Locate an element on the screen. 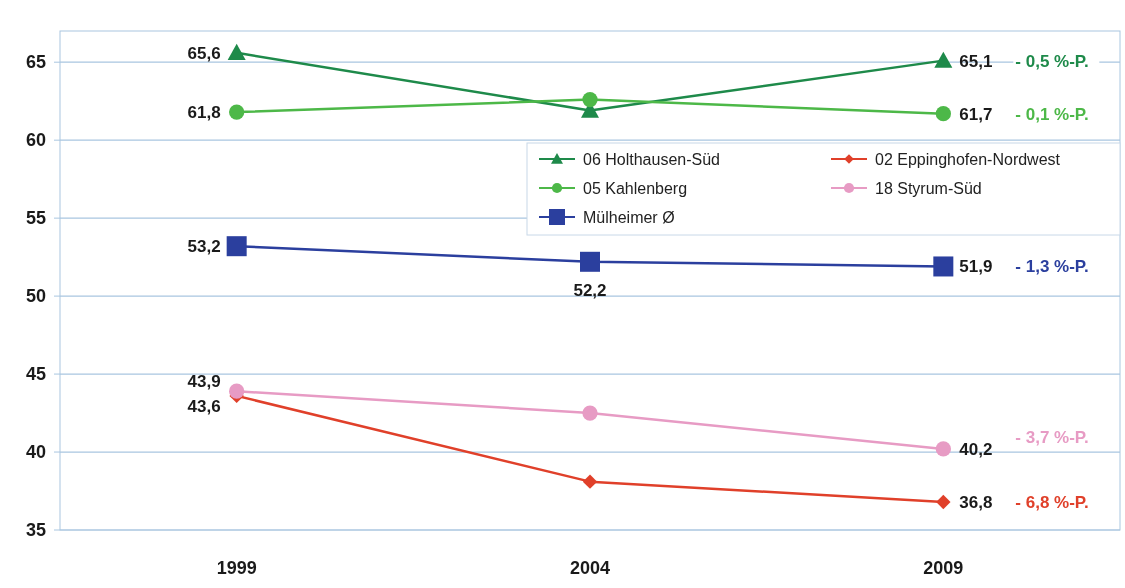  data-label: 65,6 is located at coordinates (204, 53).